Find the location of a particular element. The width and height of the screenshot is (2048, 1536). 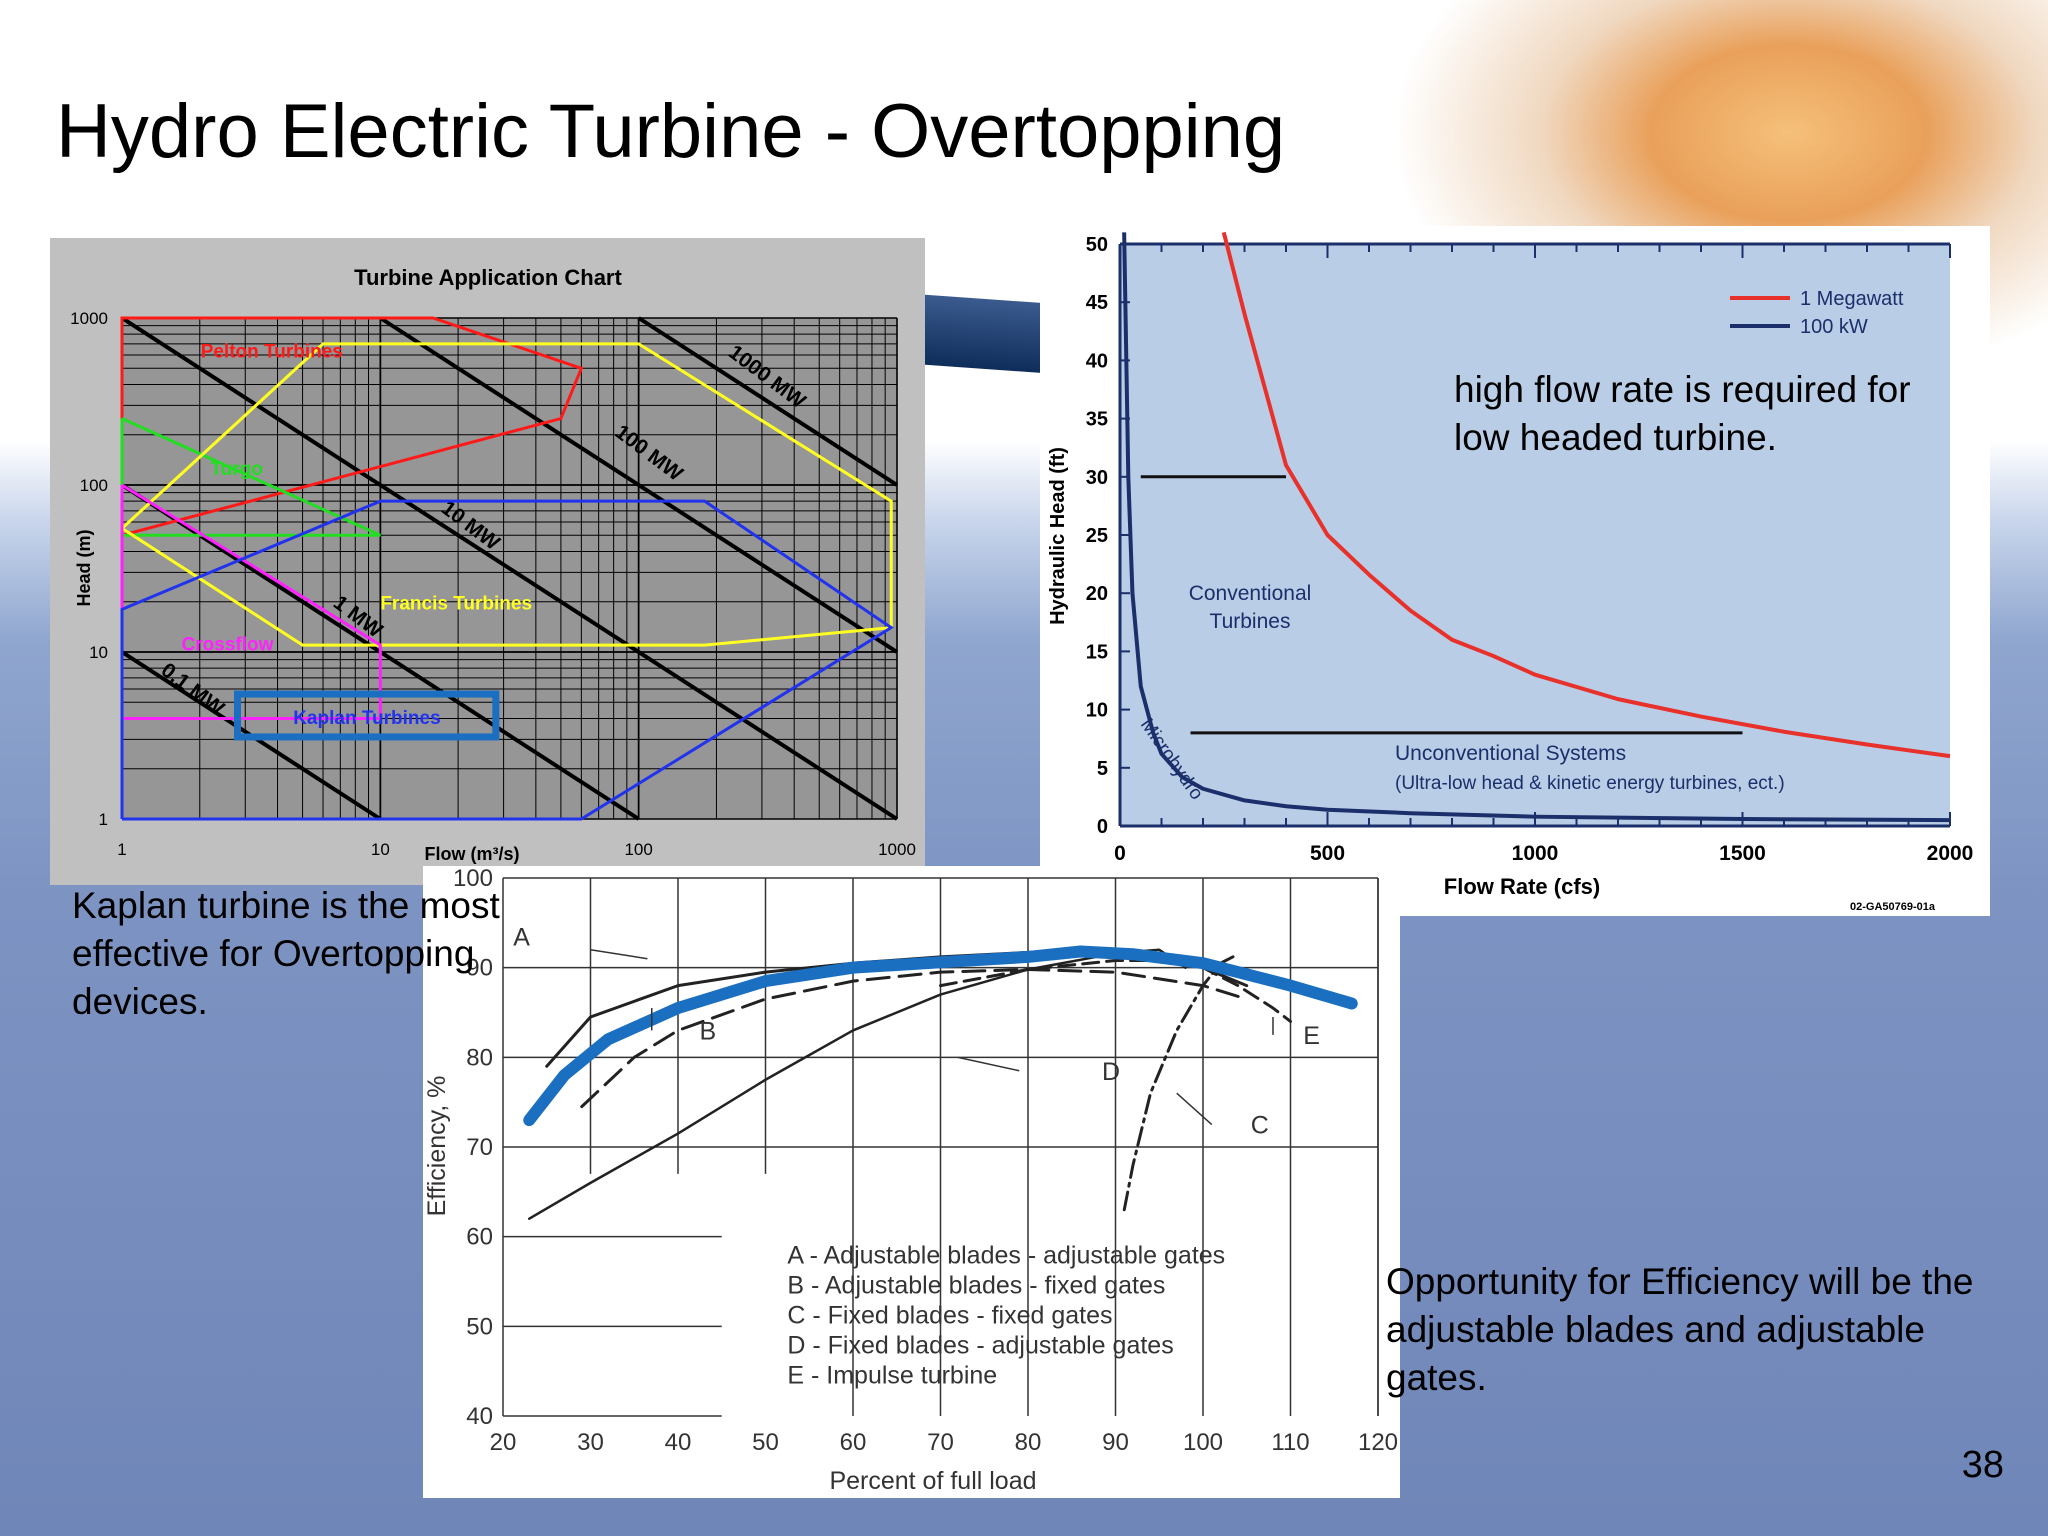

chart1-kaplan-highlight-box is located at coordinates (367, 715).